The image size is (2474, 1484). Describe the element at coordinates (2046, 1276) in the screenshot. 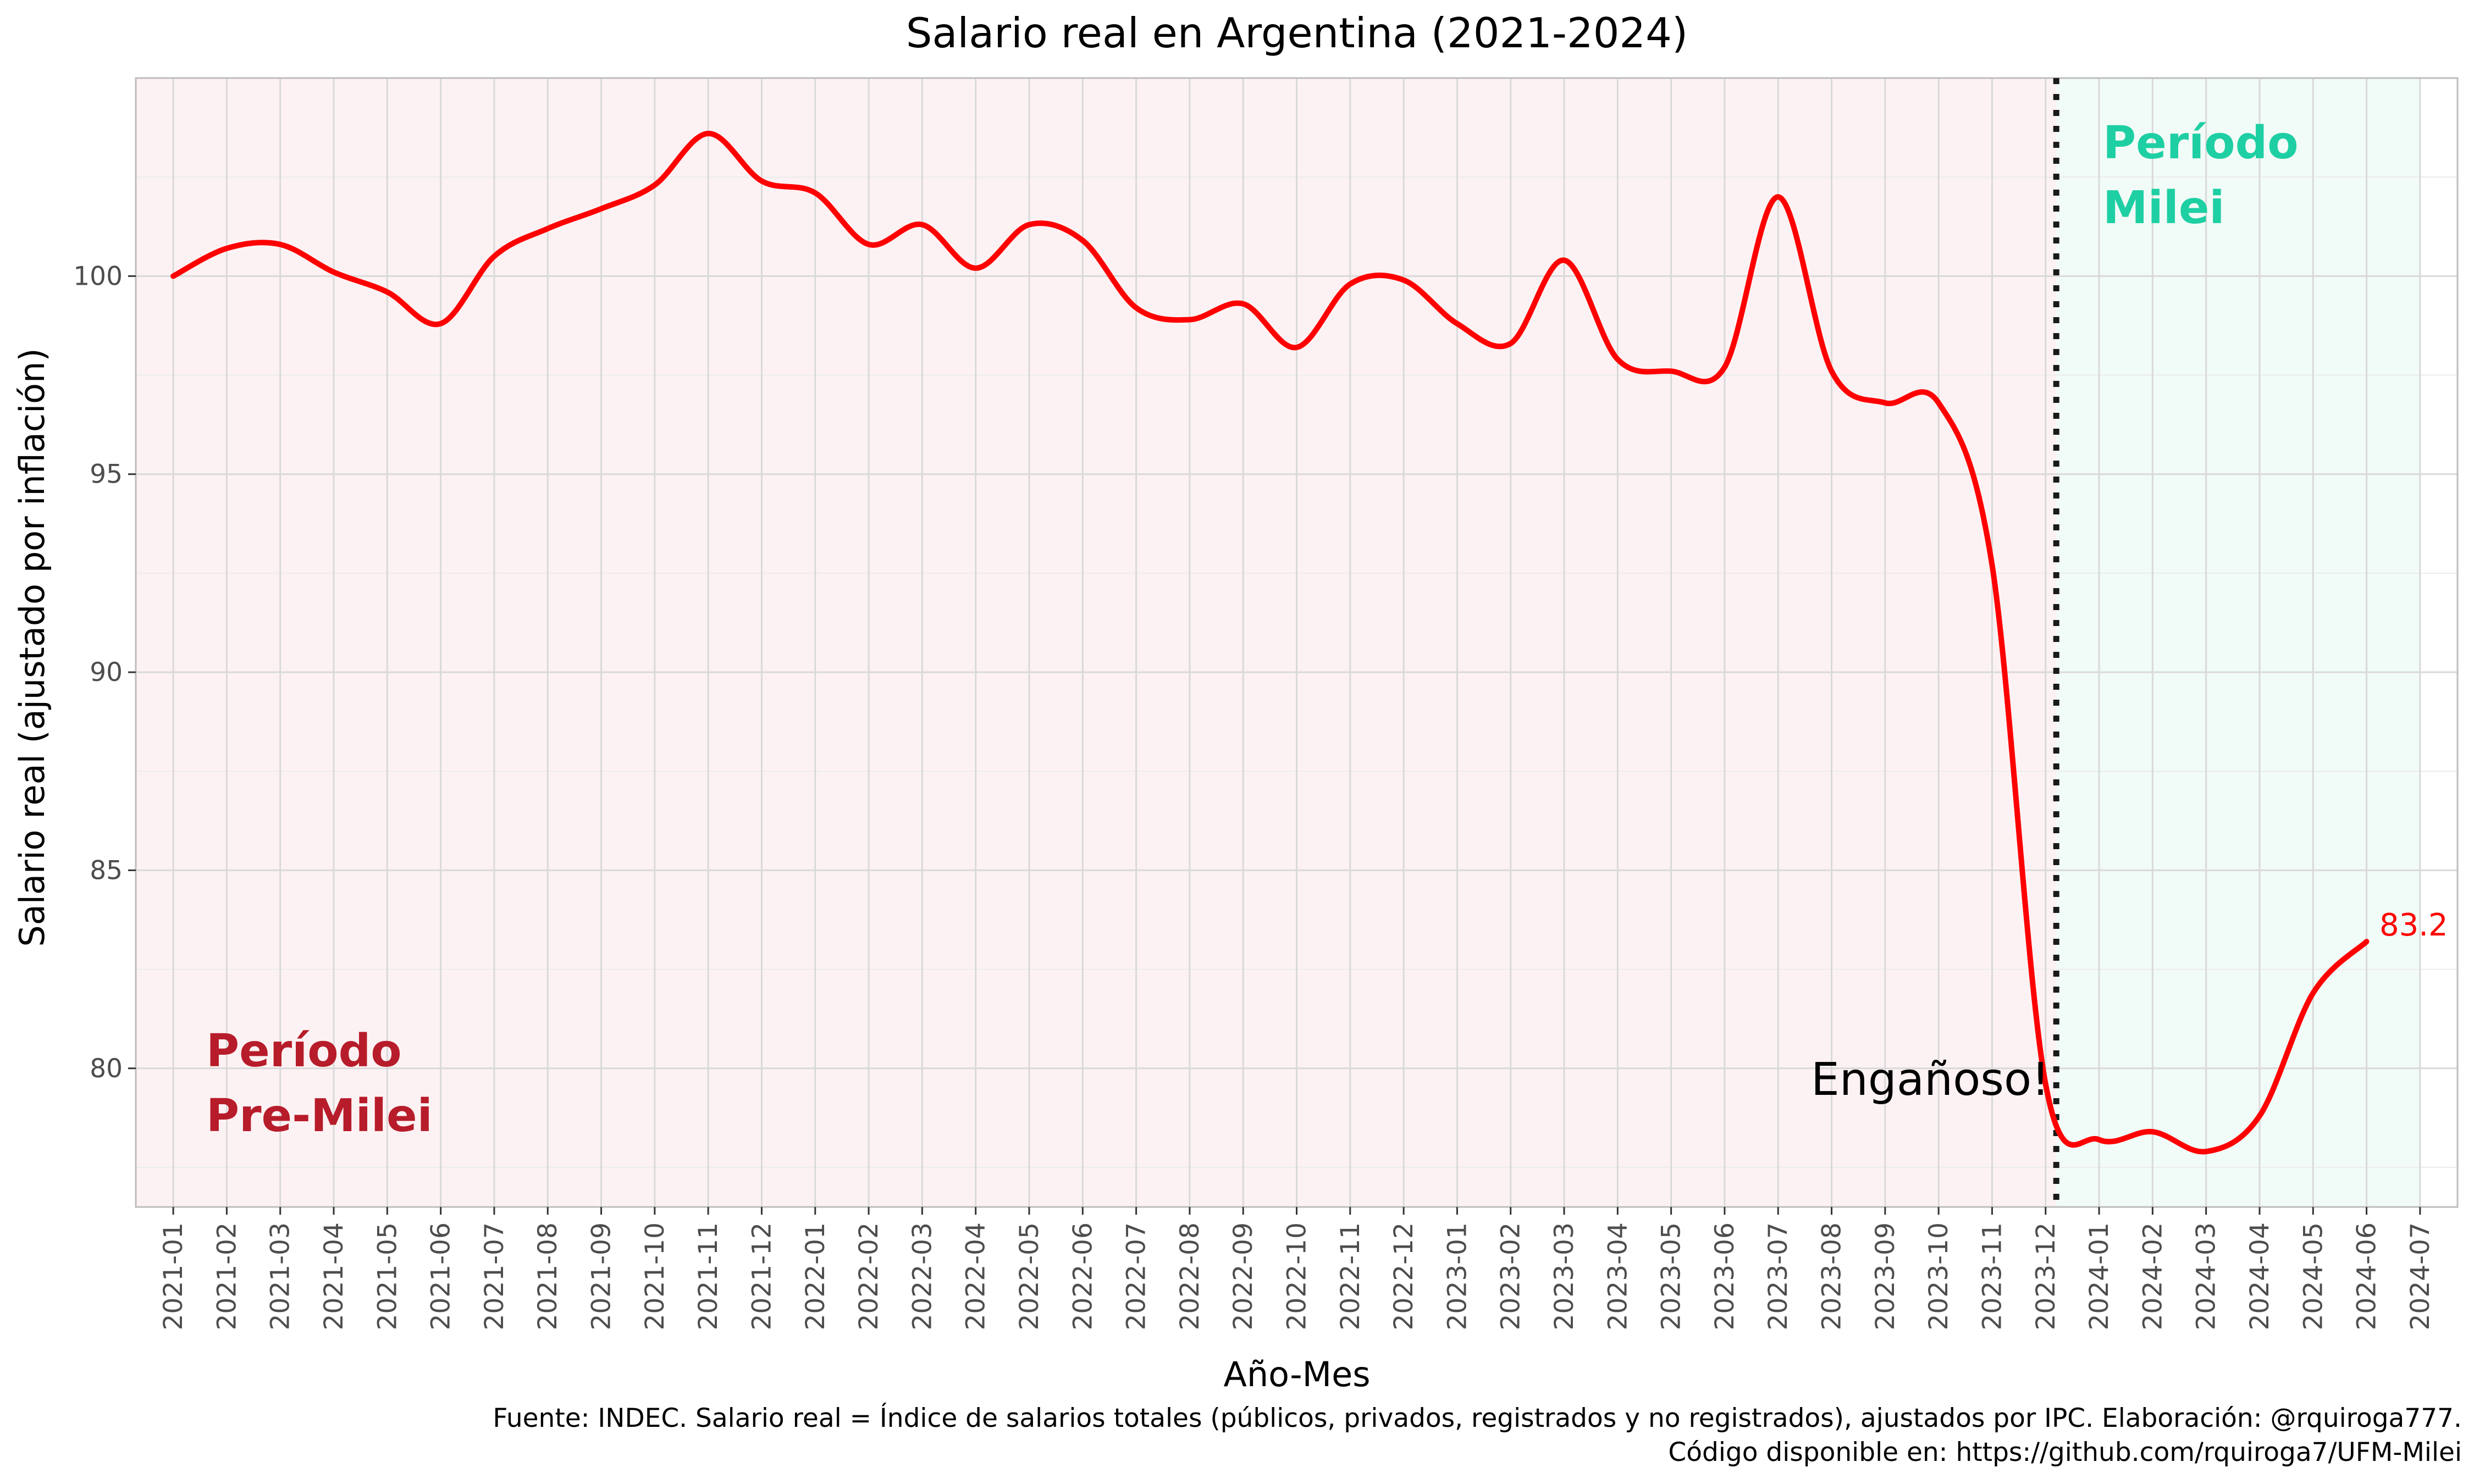

I see `x-tick-label: 2023-12` at that location.